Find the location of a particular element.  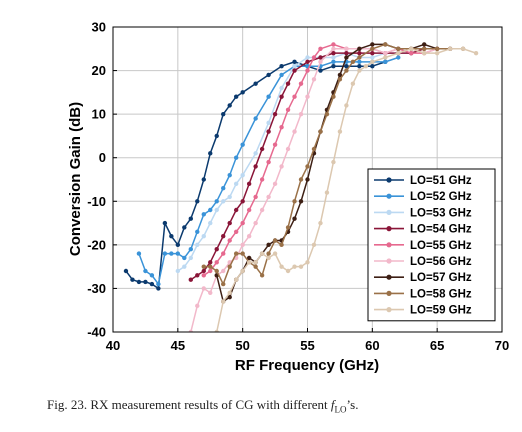

y-tick-label: 0 is located at coordinates (102, 157).